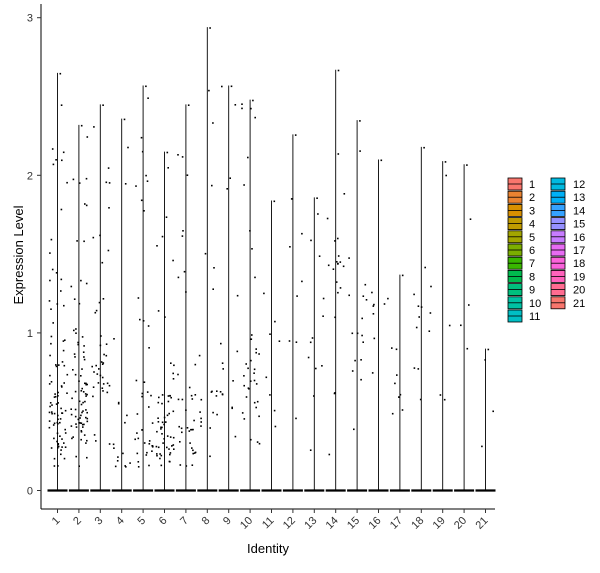 The image size is (600, 573). I want to click on x-tick-label: 13, so click(310, 523).